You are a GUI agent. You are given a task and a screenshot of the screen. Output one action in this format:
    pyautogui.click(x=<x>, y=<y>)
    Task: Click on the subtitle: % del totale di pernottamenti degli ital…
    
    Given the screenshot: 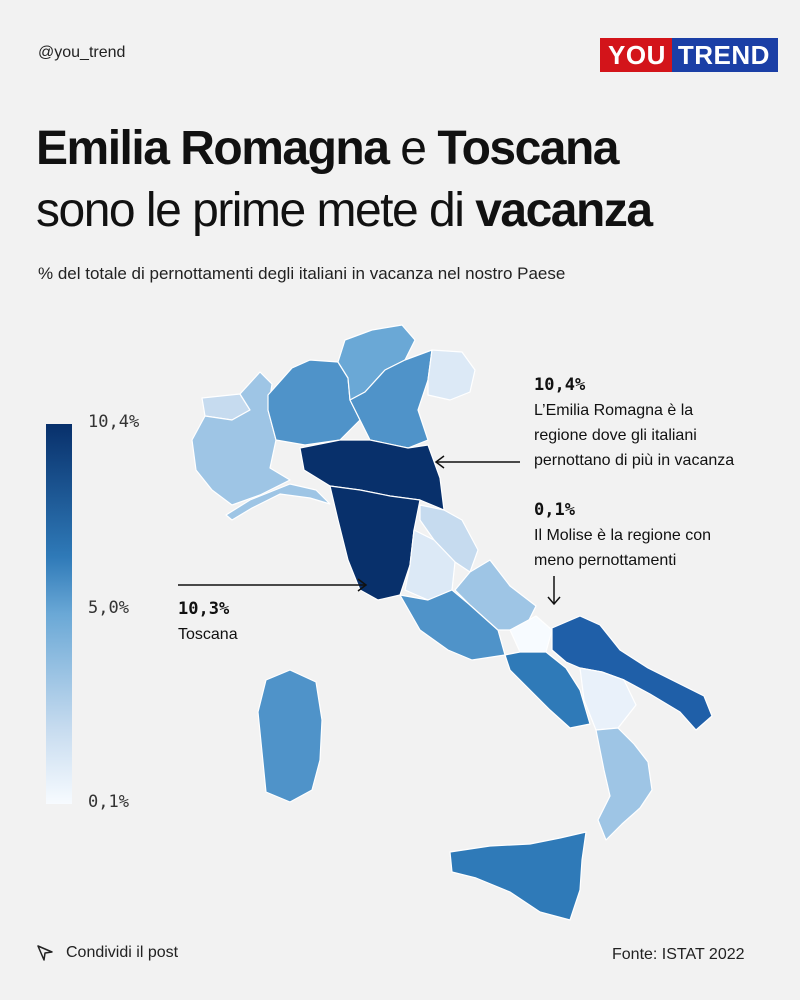 What is the action you would take?
    pyautogui.click(x=302, y=273)
    